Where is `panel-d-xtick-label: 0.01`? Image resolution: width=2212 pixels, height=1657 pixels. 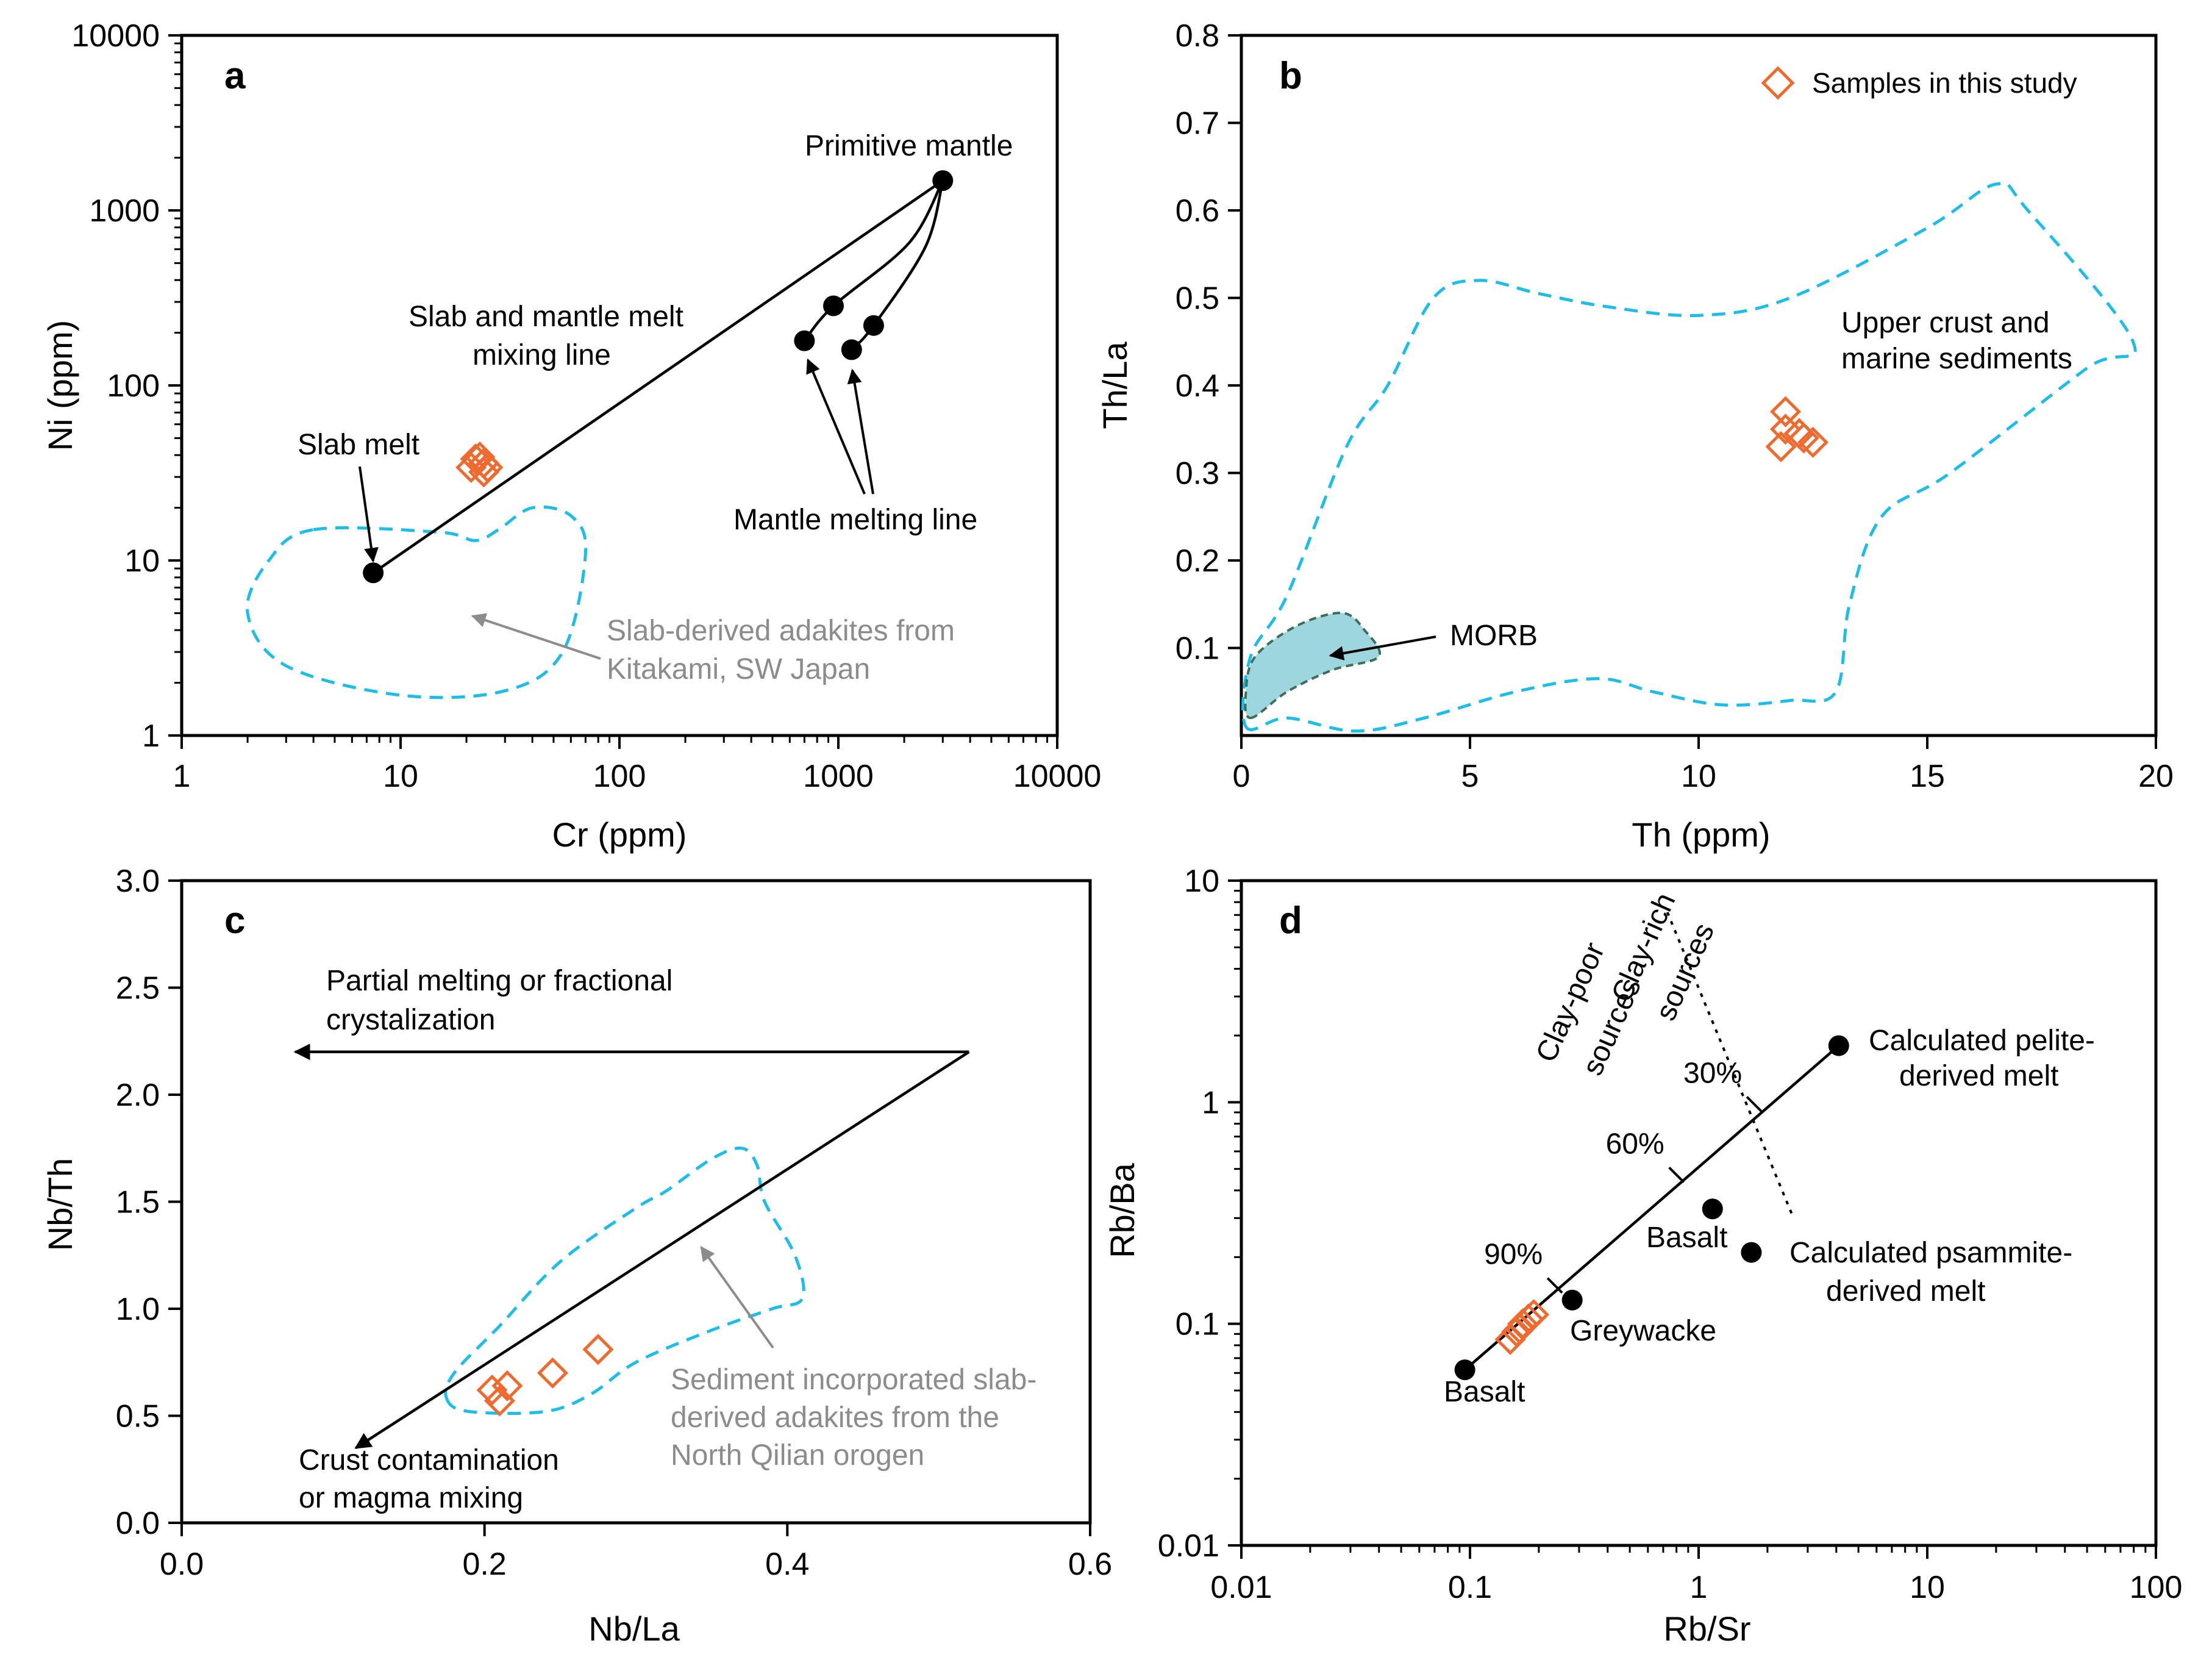 panel-d-xtick-label: 0.01 is located at coordinates (1241, 1588).